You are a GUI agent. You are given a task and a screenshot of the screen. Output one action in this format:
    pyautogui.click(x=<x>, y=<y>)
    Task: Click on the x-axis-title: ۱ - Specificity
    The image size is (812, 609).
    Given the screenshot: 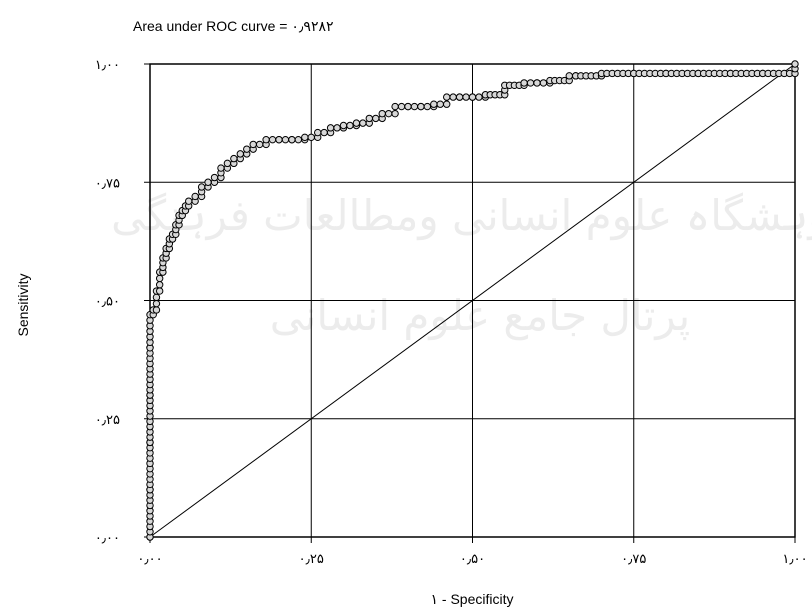 What is the action you would take?
    pyautogui.click(x=472, y=599)
    